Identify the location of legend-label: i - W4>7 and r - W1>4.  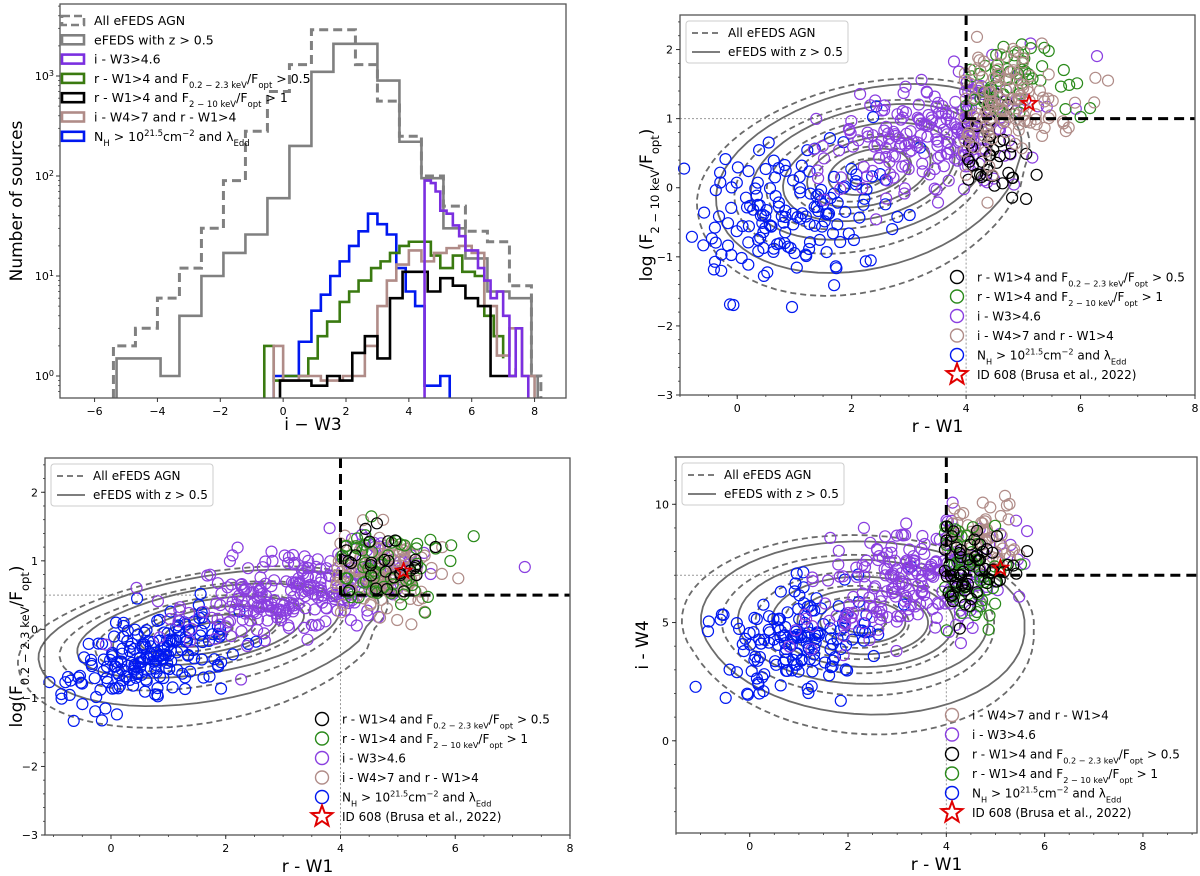
(1045, 336).